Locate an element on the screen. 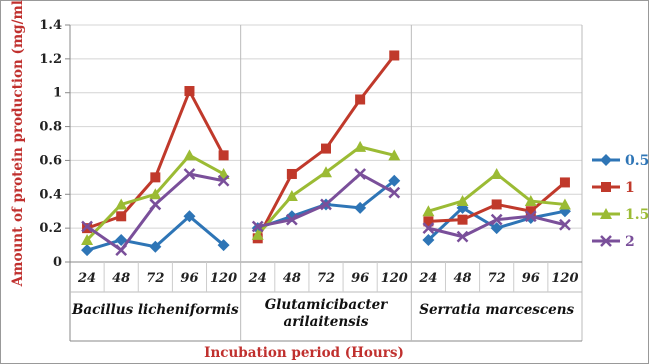 The image size is (649, 364). legend-label: 0.5 is located at coordinates (637, 161).